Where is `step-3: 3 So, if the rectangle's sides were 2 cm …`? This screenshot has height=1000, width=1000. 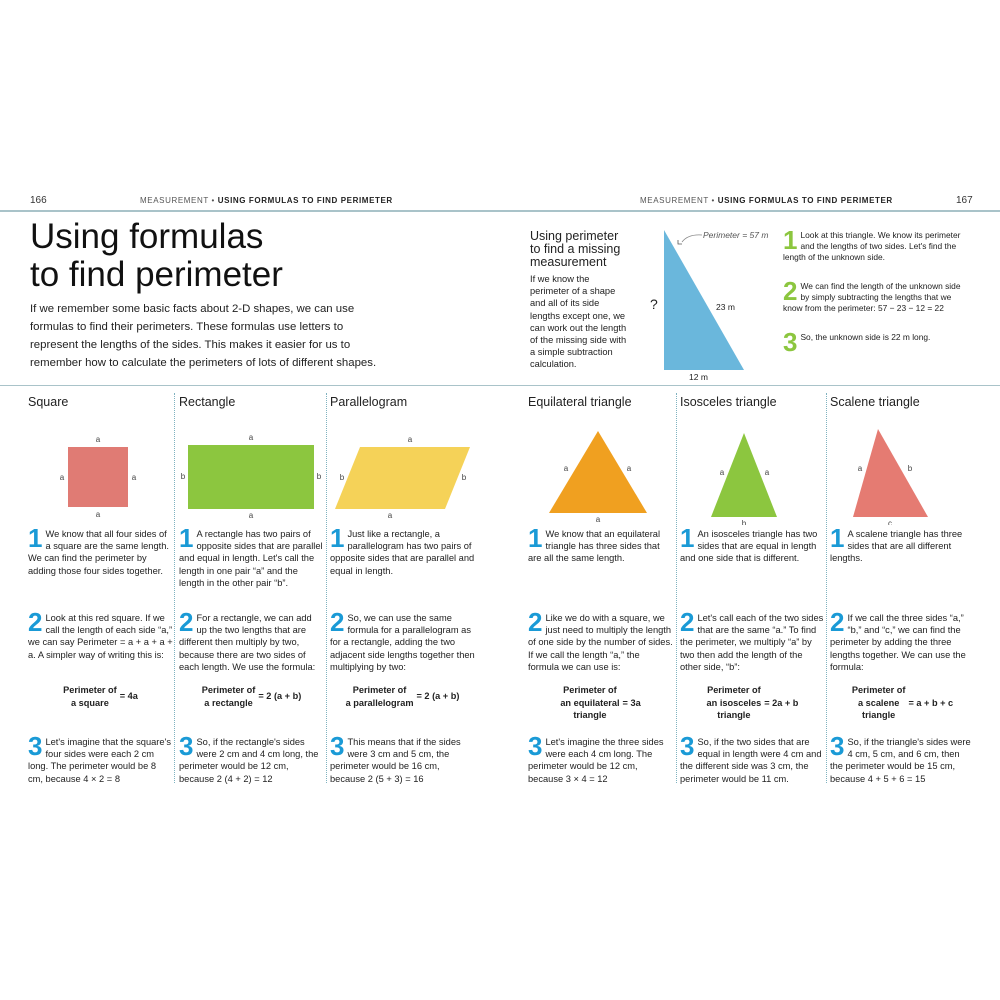 step-3: 3 So, if the rectangle's sides were 2 cm … is located at coordinates (251, 758).